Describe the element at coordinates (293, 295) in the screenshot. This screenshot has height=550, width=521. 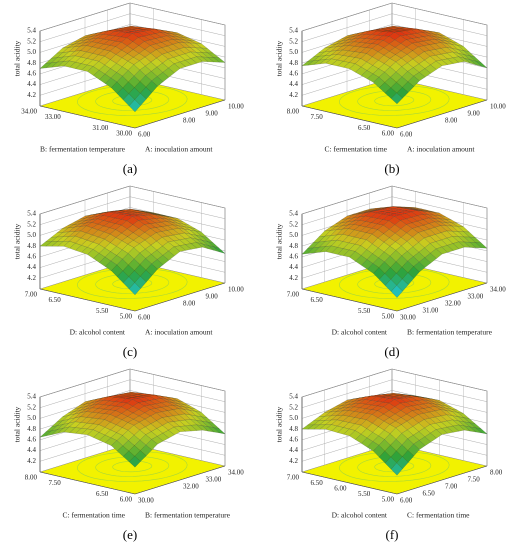
I see `y-tick-label: 7.00` at that location.